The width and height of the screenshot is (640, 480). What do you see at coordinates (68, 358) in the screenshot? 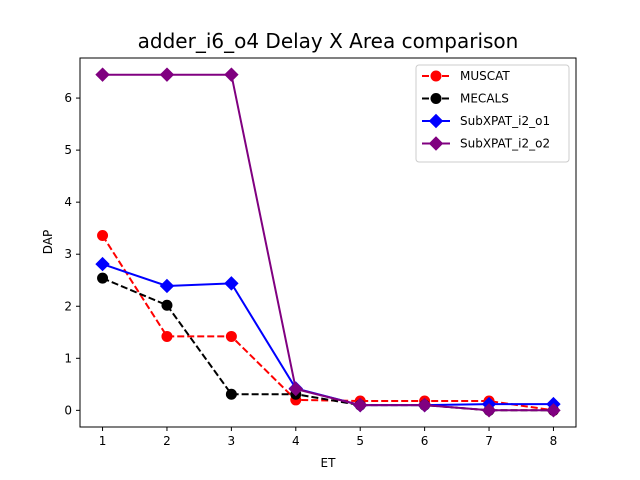
I see `y-tick-label: 1` at bounding box center [68, 358].